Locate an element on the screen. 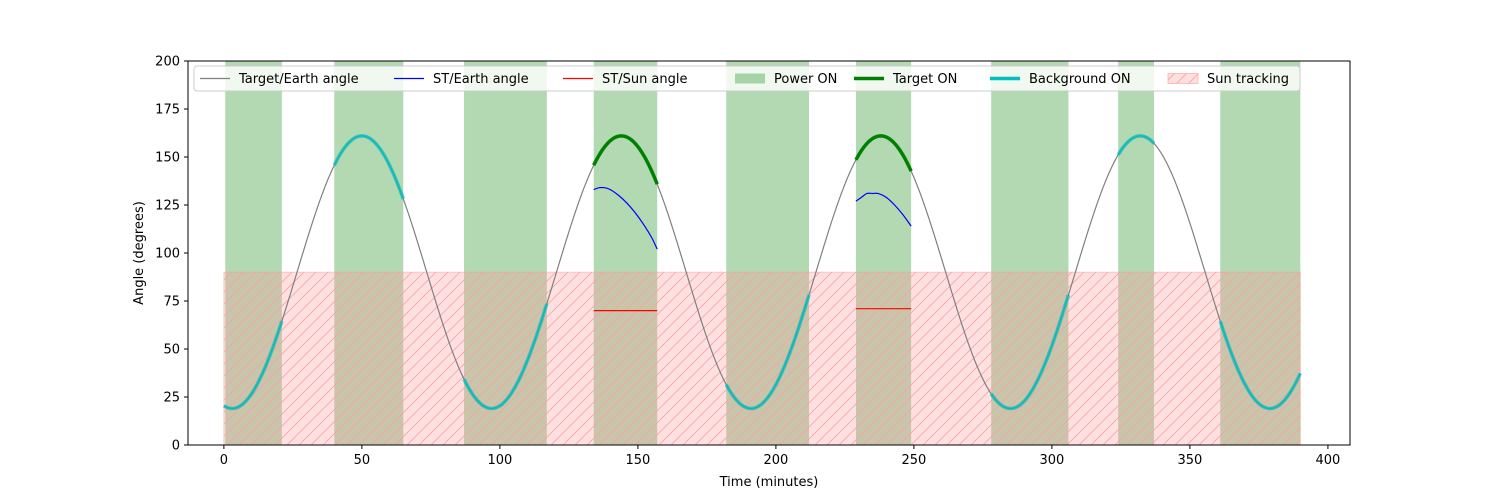 The height and width of the screenshot is (500, 1500). legend-entry: Target ON is located at coordinates (905, 79).